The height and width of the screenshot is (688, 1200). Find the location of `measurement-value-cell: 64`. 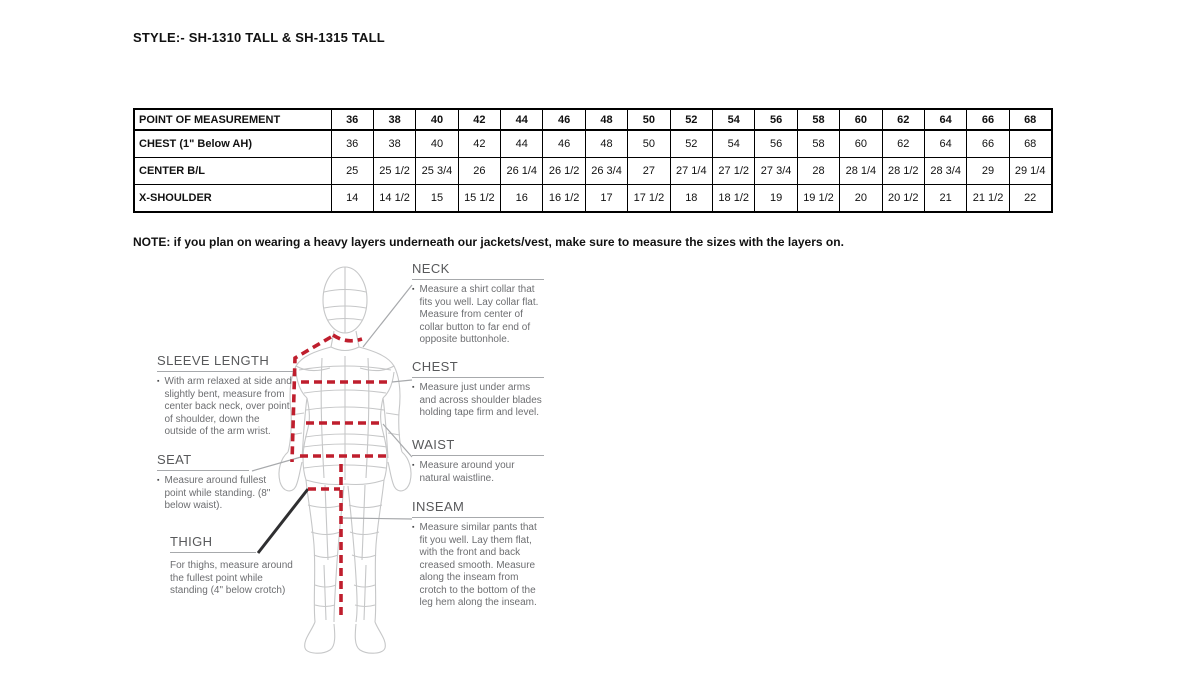

measurement-value-cell: 64 is located at coordinates (945, 143).